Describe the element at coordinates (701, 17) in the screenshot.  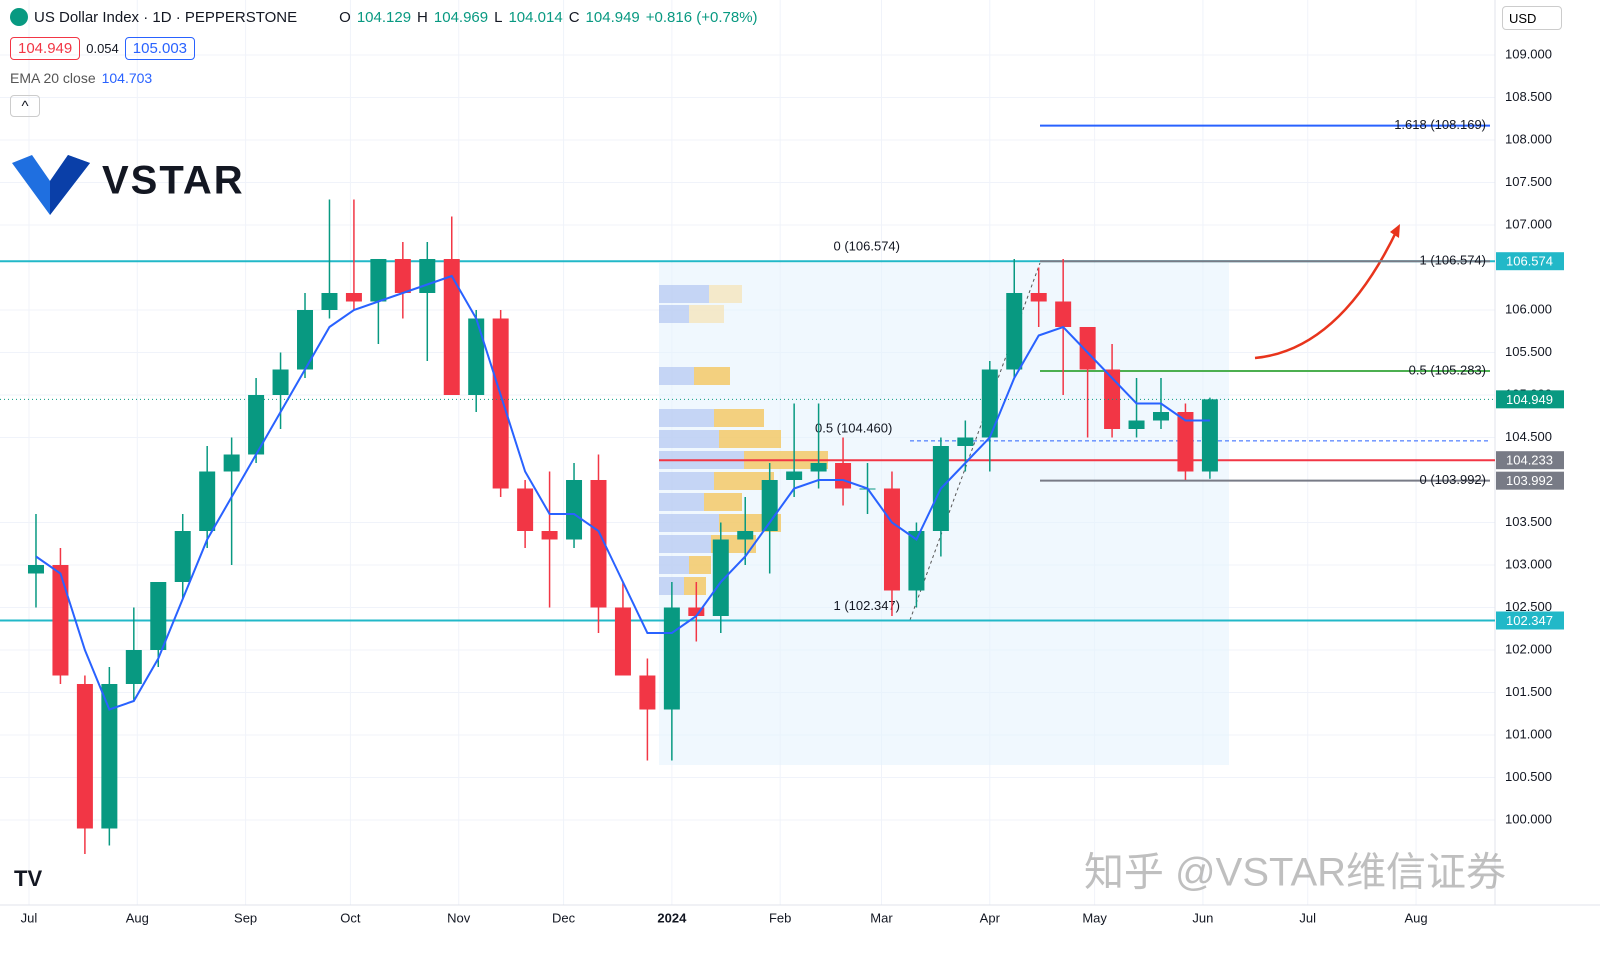
I see `change: +0.816 (+0.78%)` at that location.